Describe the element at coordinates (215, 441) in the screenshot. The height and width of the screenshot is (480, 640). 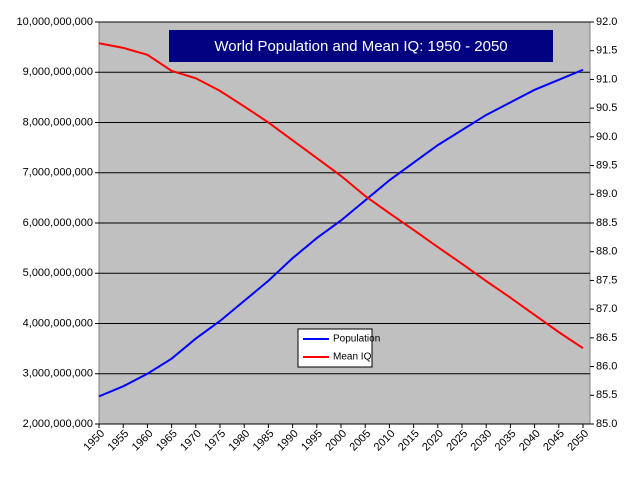
I see `x-tick-label: 1975` at that location.